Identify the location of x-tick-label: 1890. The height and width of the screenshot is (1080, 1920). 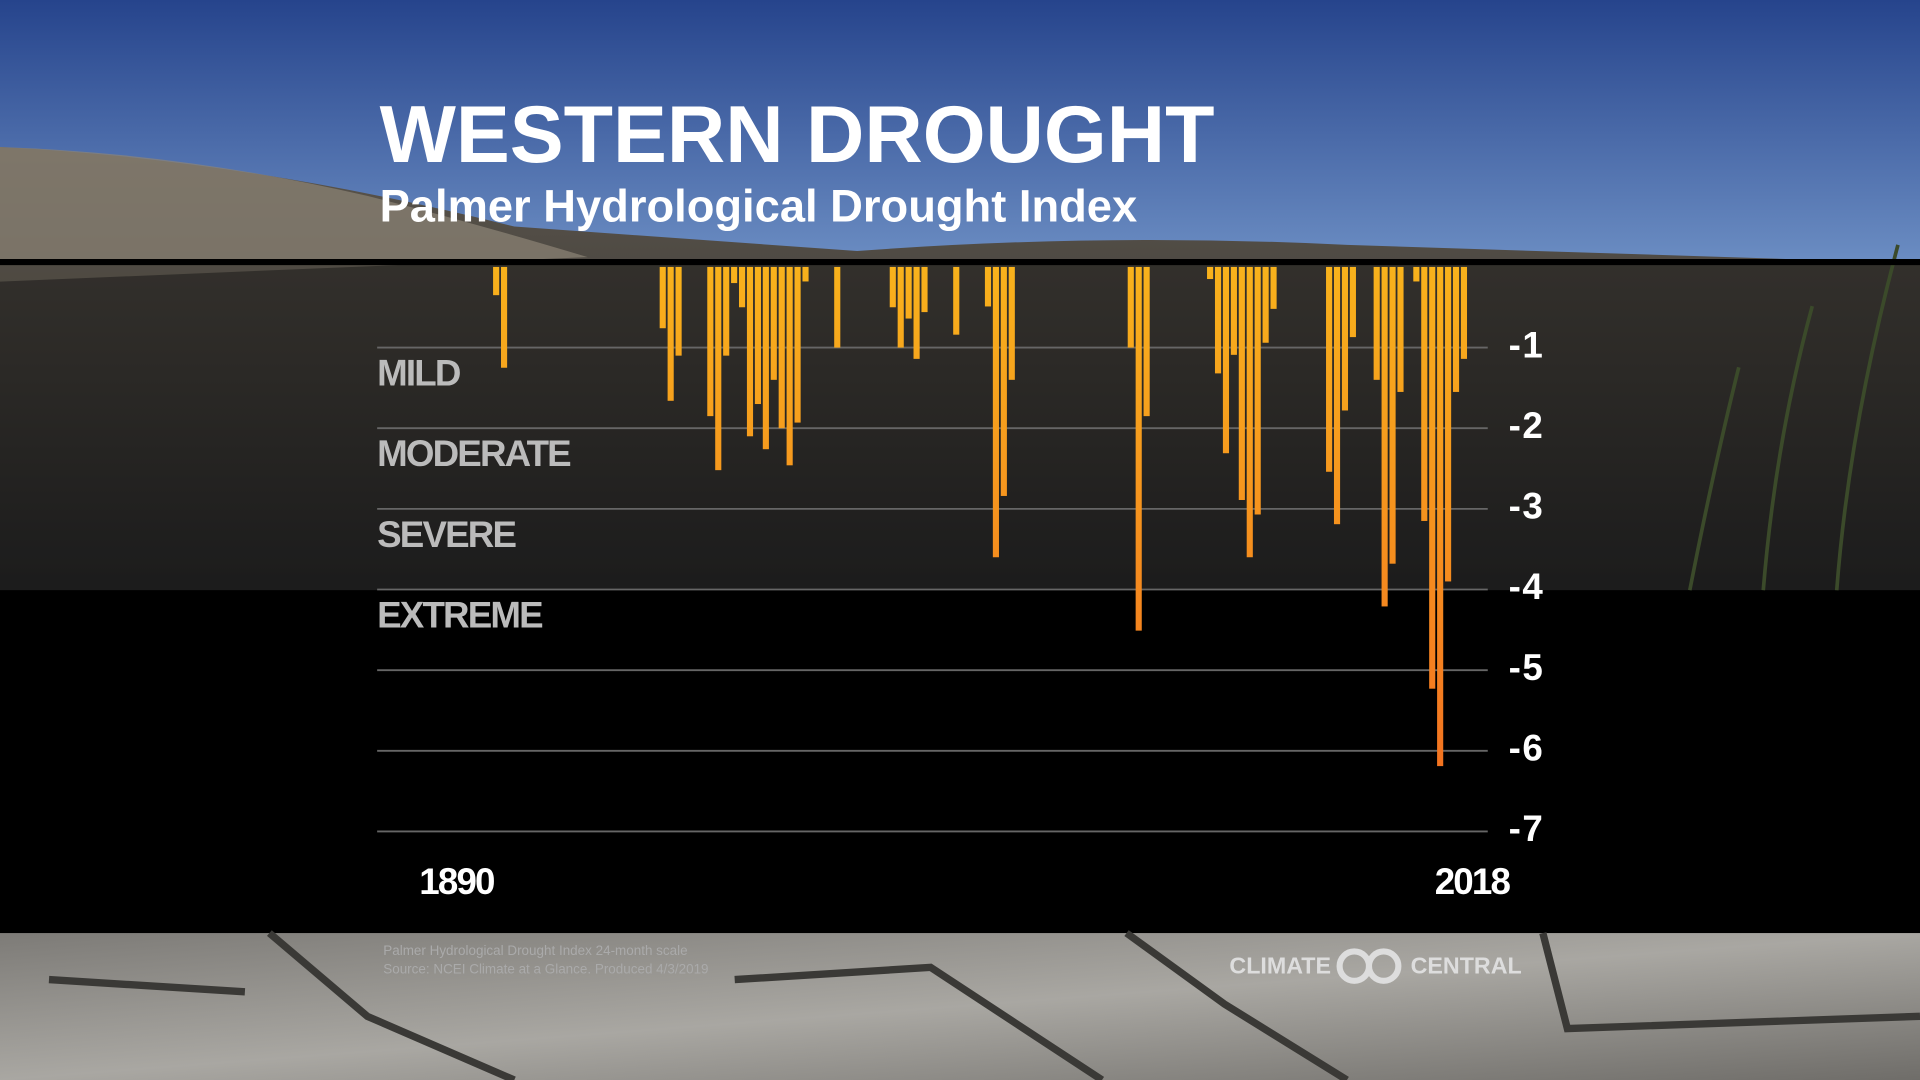
(456, 881).